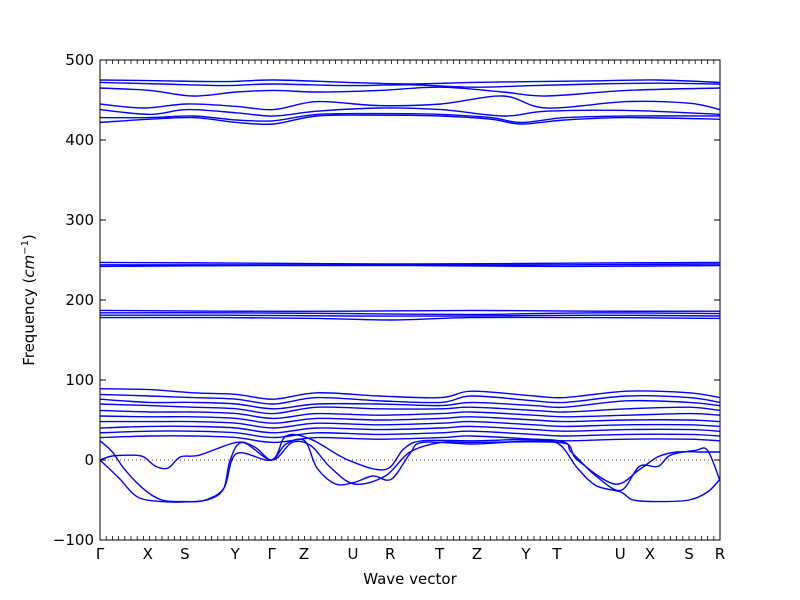  Describe the element at coordinates (79, 300) in the screenshot. I see `y-tick-label: 200` at that location.